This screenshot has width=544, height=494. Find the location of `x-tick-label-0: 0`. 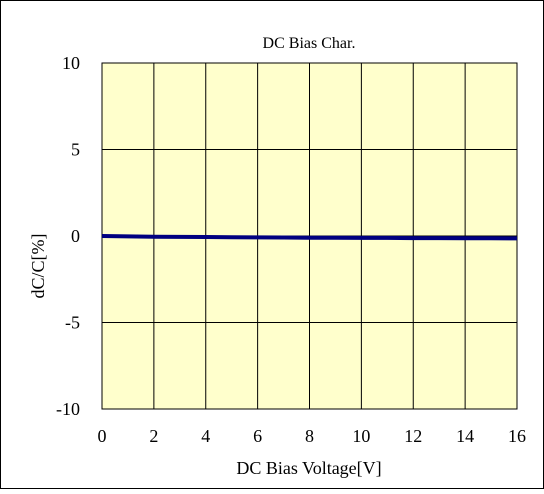

x-tick-label-0: 0 is located at coordinates (102, 436).